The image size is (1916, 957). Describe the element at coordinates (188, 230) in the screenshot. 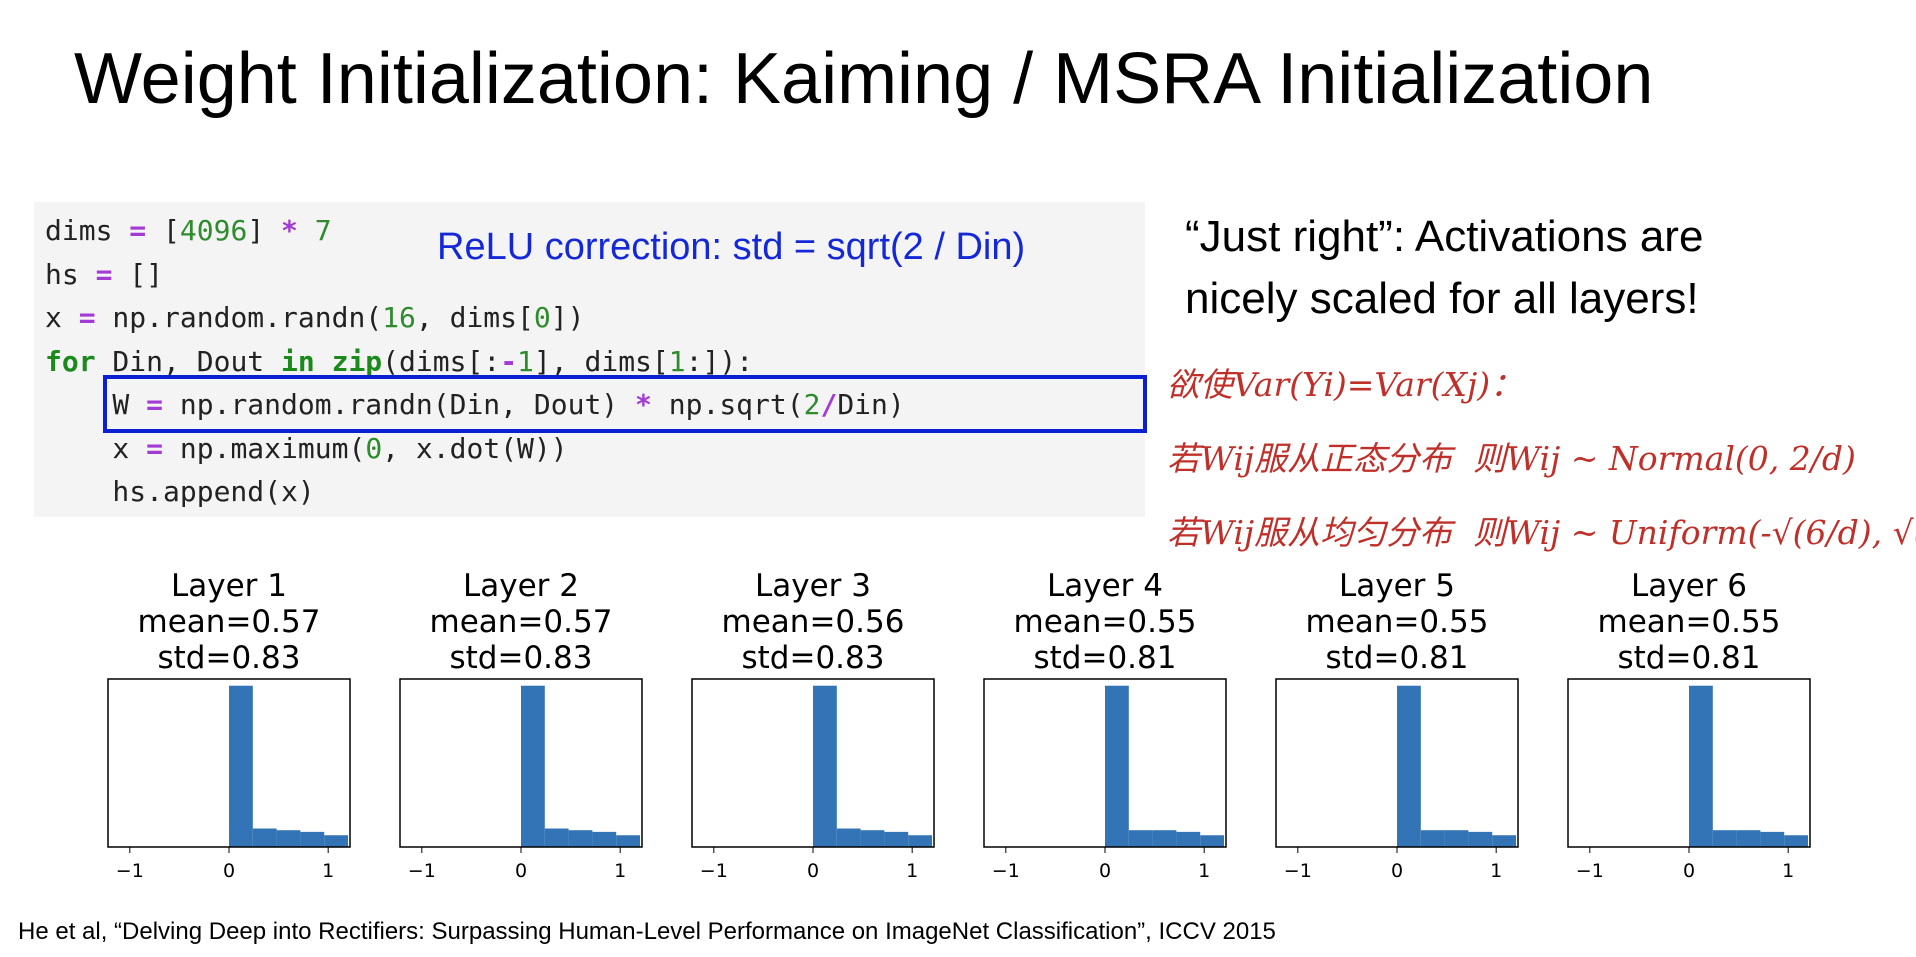

I see `code-line: dims = [4096] * 7` at that location.